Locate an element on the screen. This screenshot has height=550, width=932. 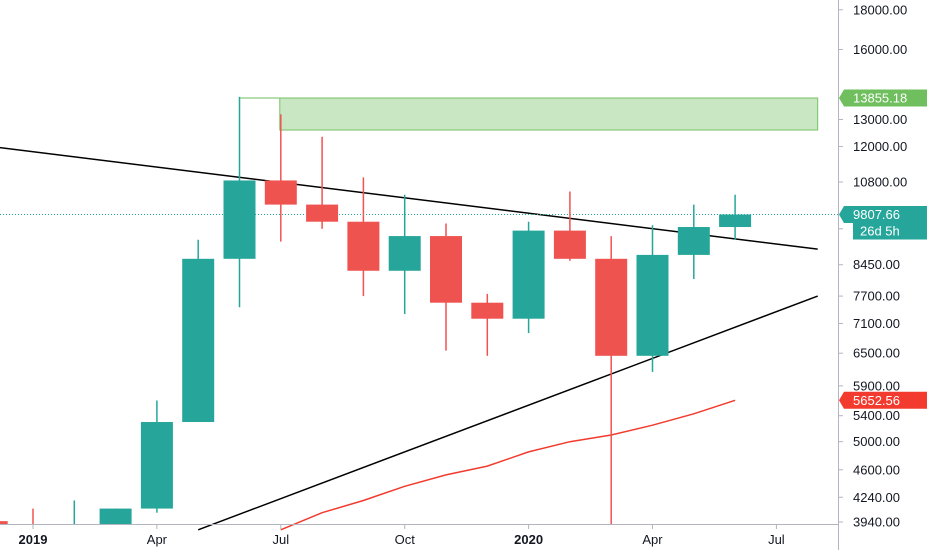
y-tick-label: 18000.00 is located at coordinates (880, 9).